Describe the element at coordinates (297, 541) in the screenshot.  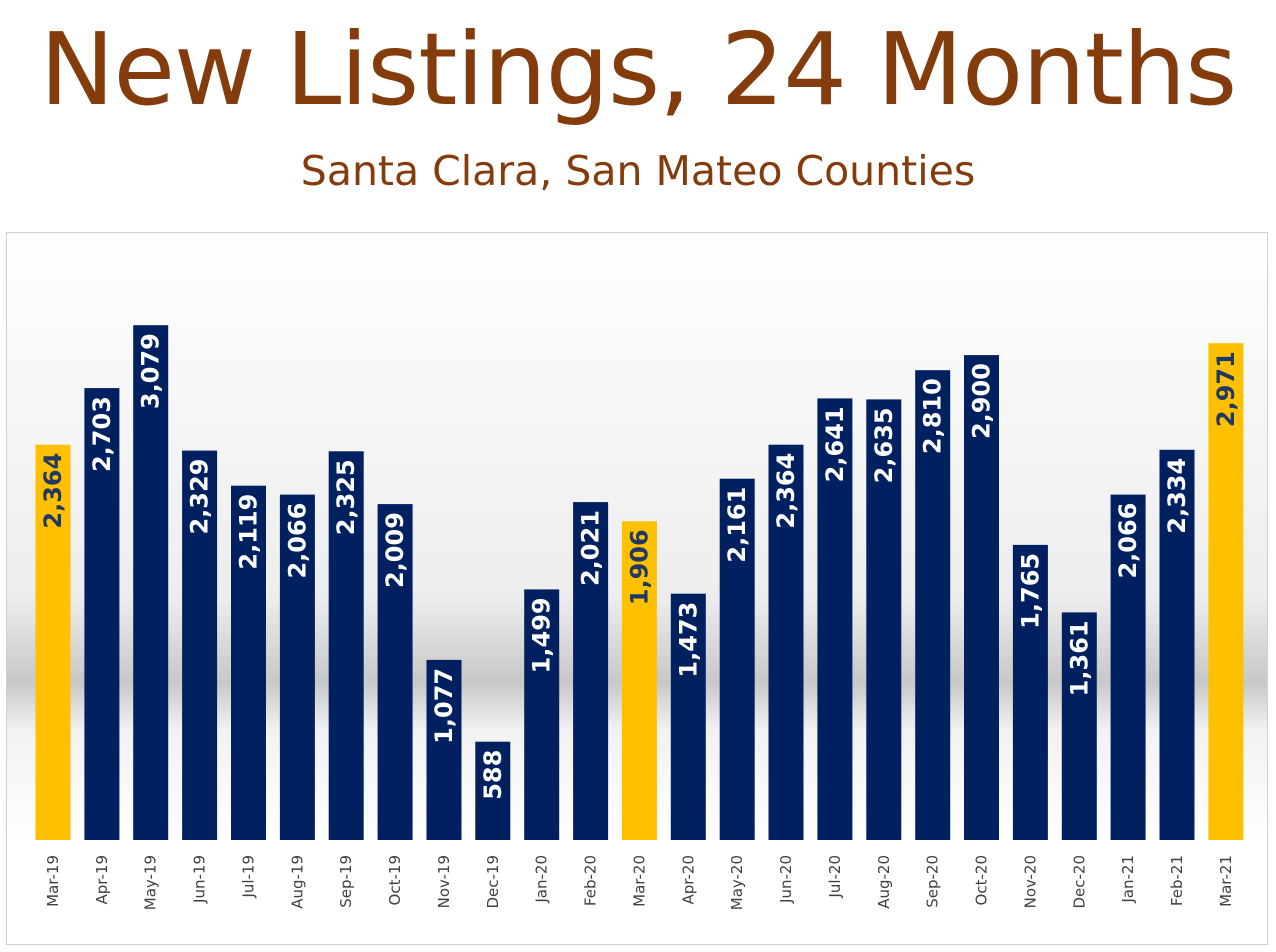
I see `data-label-aug-19: 2,066` at that location.